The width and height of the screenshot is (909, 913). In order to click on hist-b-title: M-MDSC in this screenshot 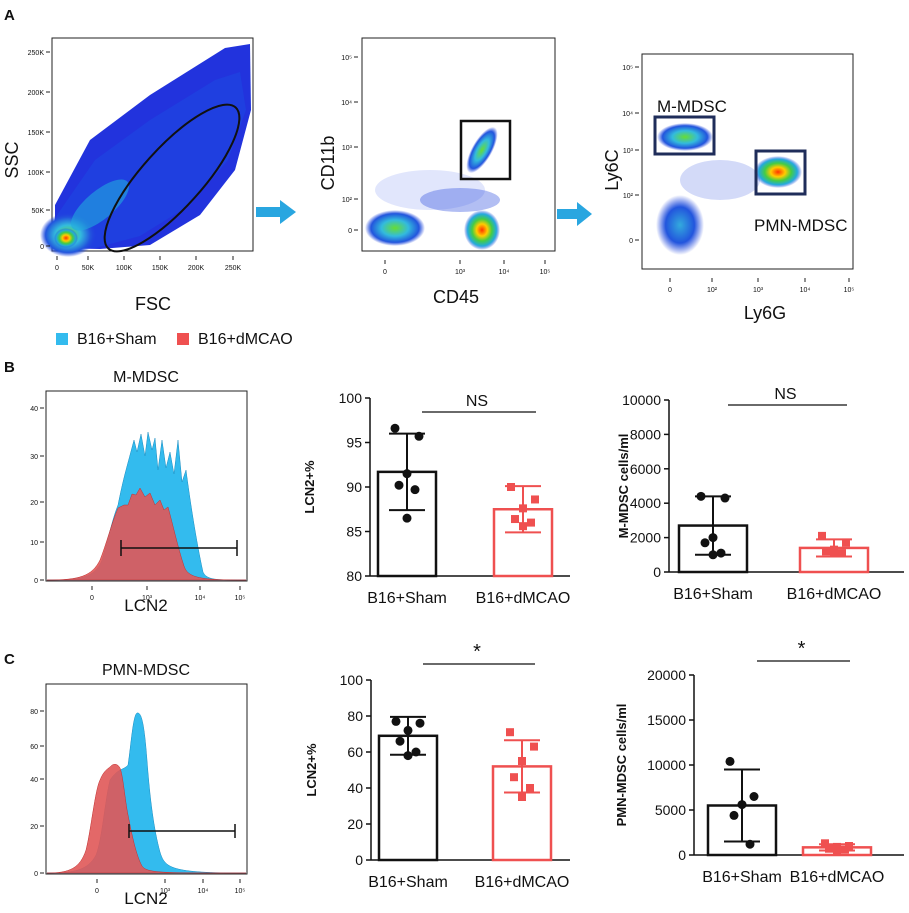, I will do `click(146, 377)`.